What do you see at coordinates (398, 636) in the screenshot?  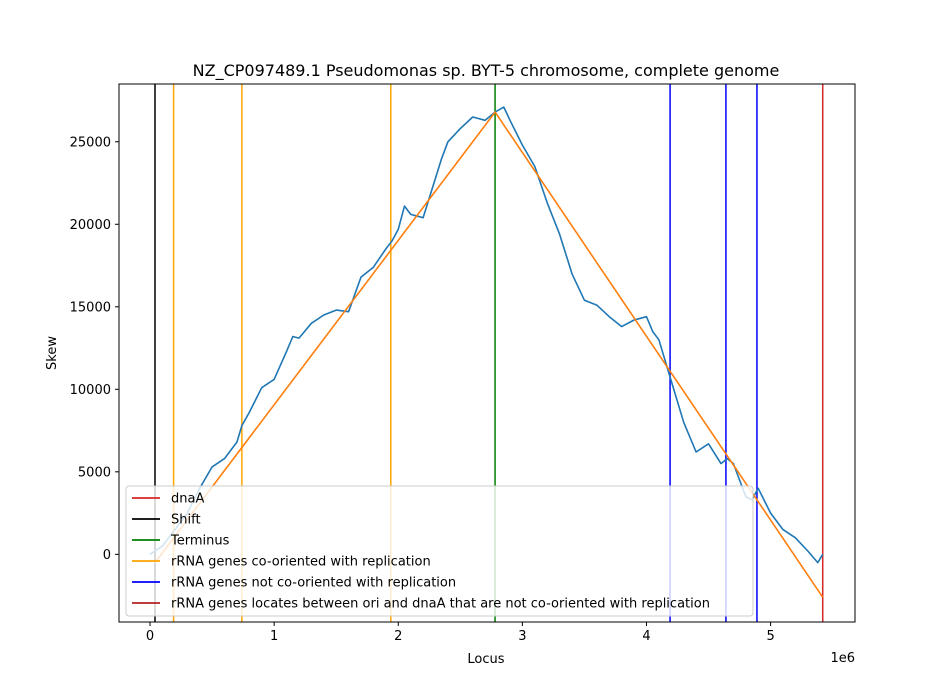 I see `x-tick-label: 2` at bounding box center [398, 636].